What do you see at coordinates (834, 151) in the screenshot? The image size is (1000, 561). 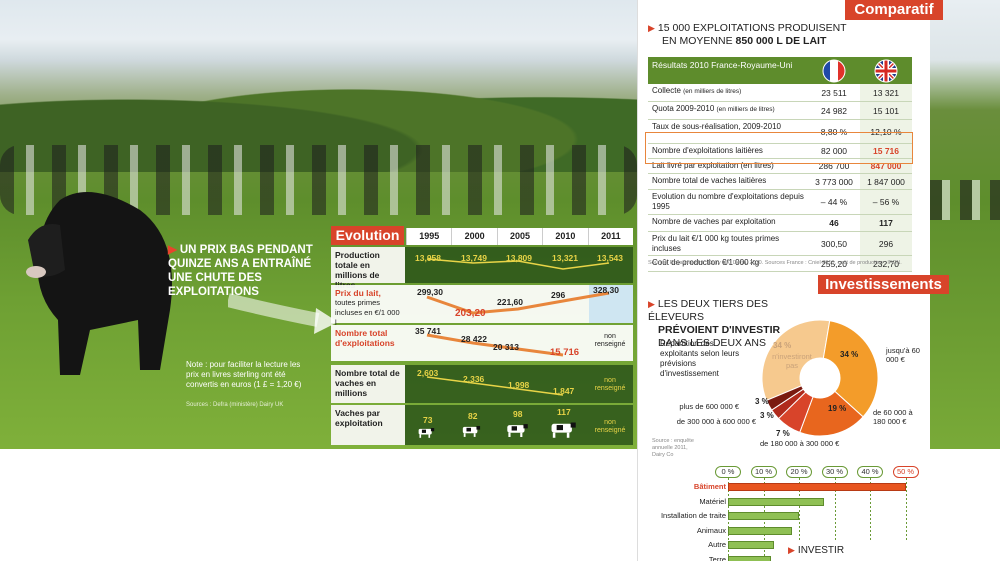 I see `france-value: 82 000` at bounding box center [834, 151].